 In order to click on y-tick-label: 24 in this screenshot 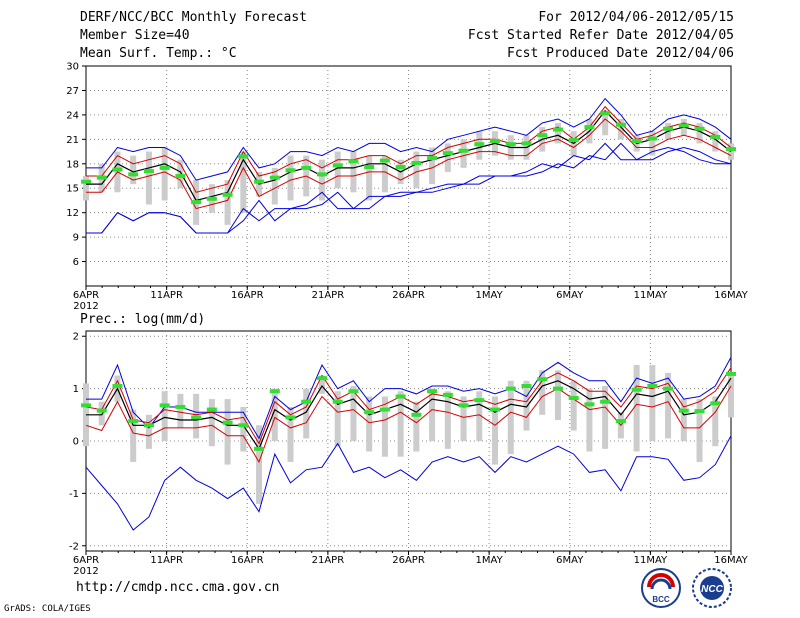, I will do `click(72, 115)`.